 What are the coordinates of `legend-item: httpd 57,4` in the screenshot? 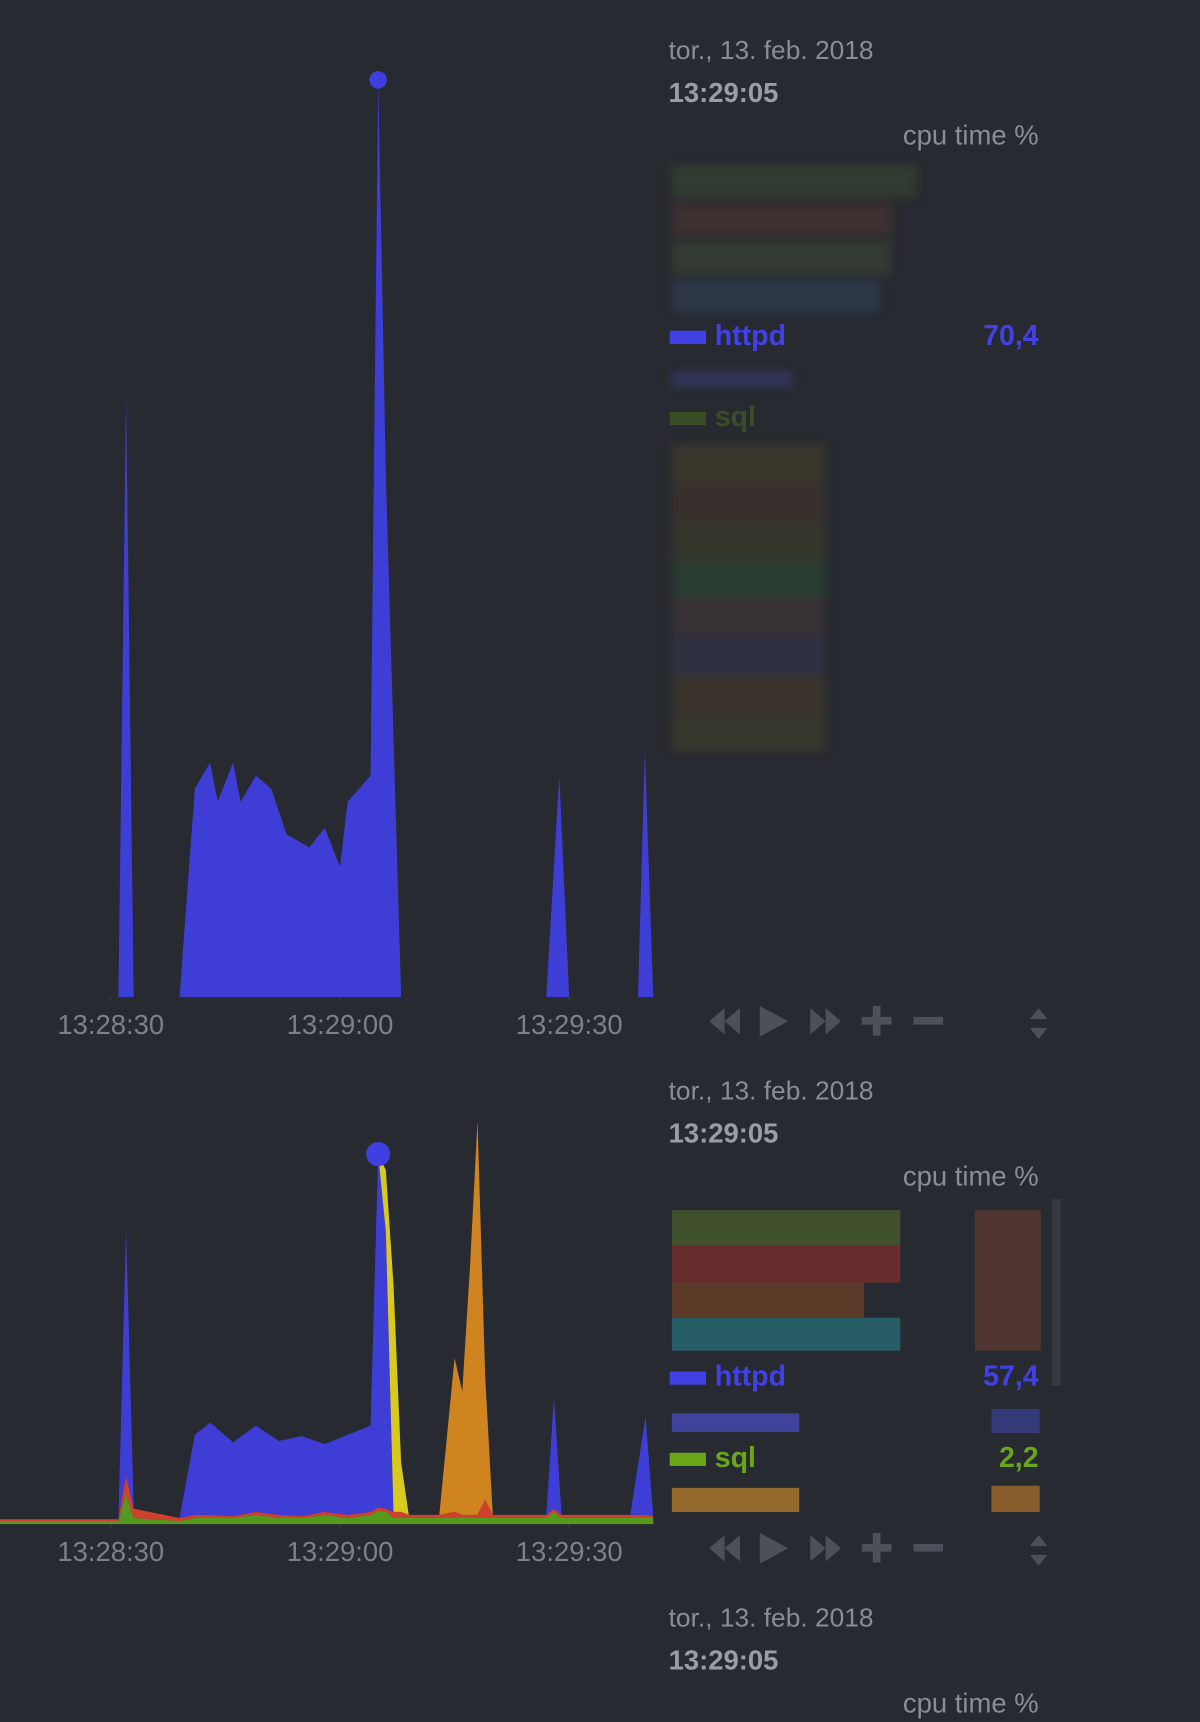 It's located at (854, 1377).